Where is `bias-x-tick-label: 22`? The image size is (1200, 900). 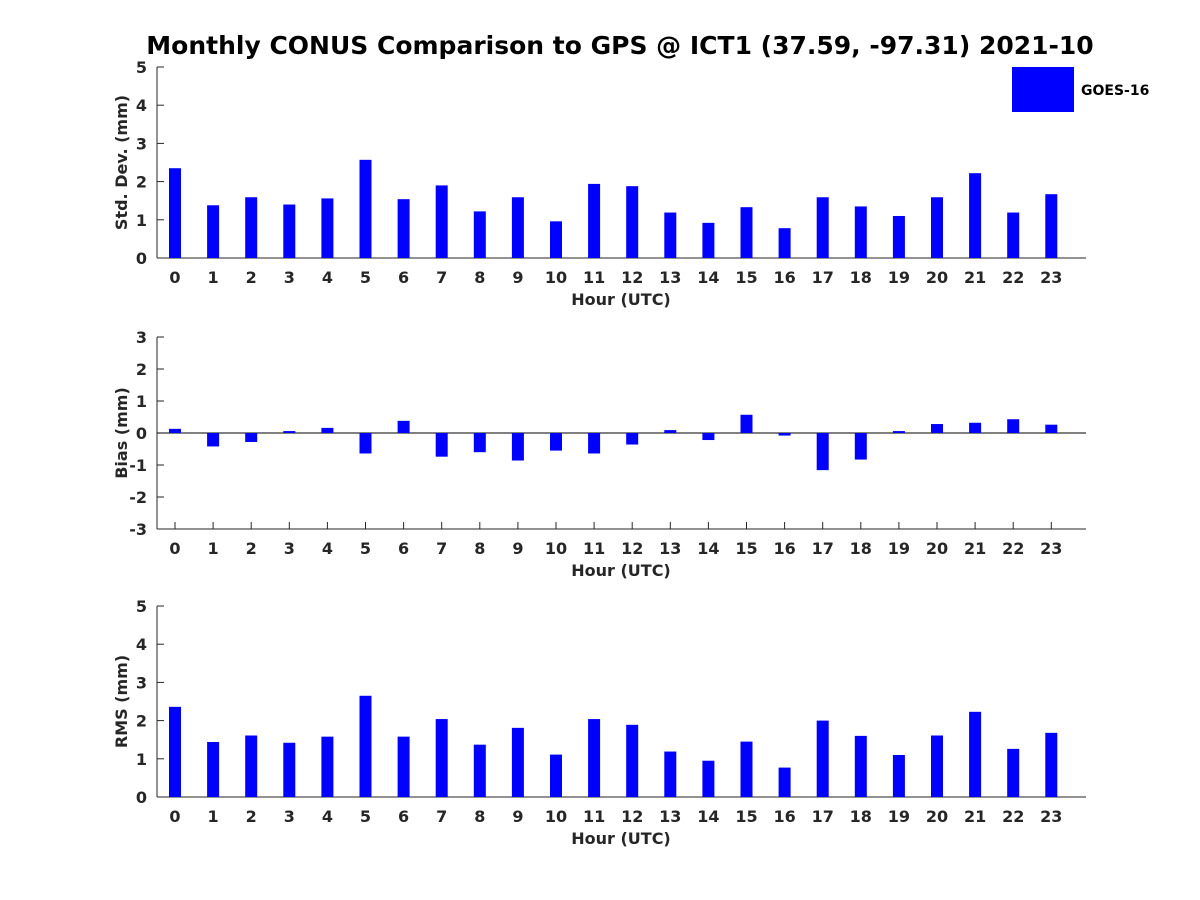 bias-x-tick-label: 22 is located at coordinates (1013, 548).